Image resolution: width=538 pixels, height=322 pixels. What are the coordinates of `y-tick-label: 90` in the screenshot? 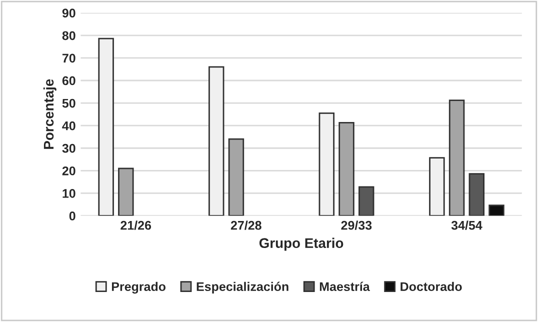 It's located at (69, 13).